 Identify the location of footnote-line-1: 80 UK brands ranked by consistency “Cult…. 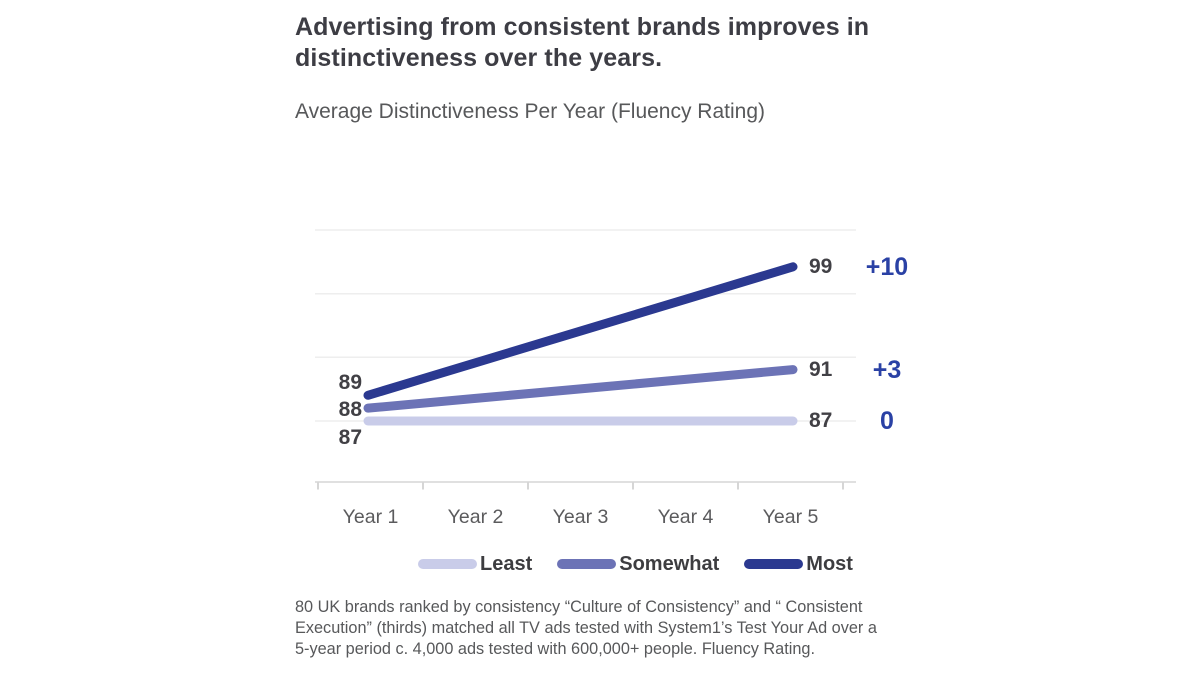
(579, 607).